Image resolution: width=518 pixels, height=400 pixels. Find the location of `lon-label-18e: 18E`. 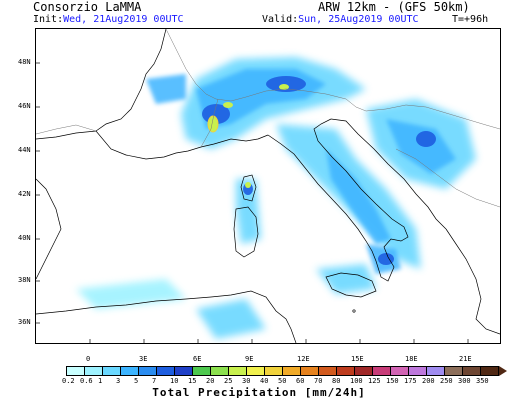

lon-label-18e: 18E is located at coordinates (411, 359).